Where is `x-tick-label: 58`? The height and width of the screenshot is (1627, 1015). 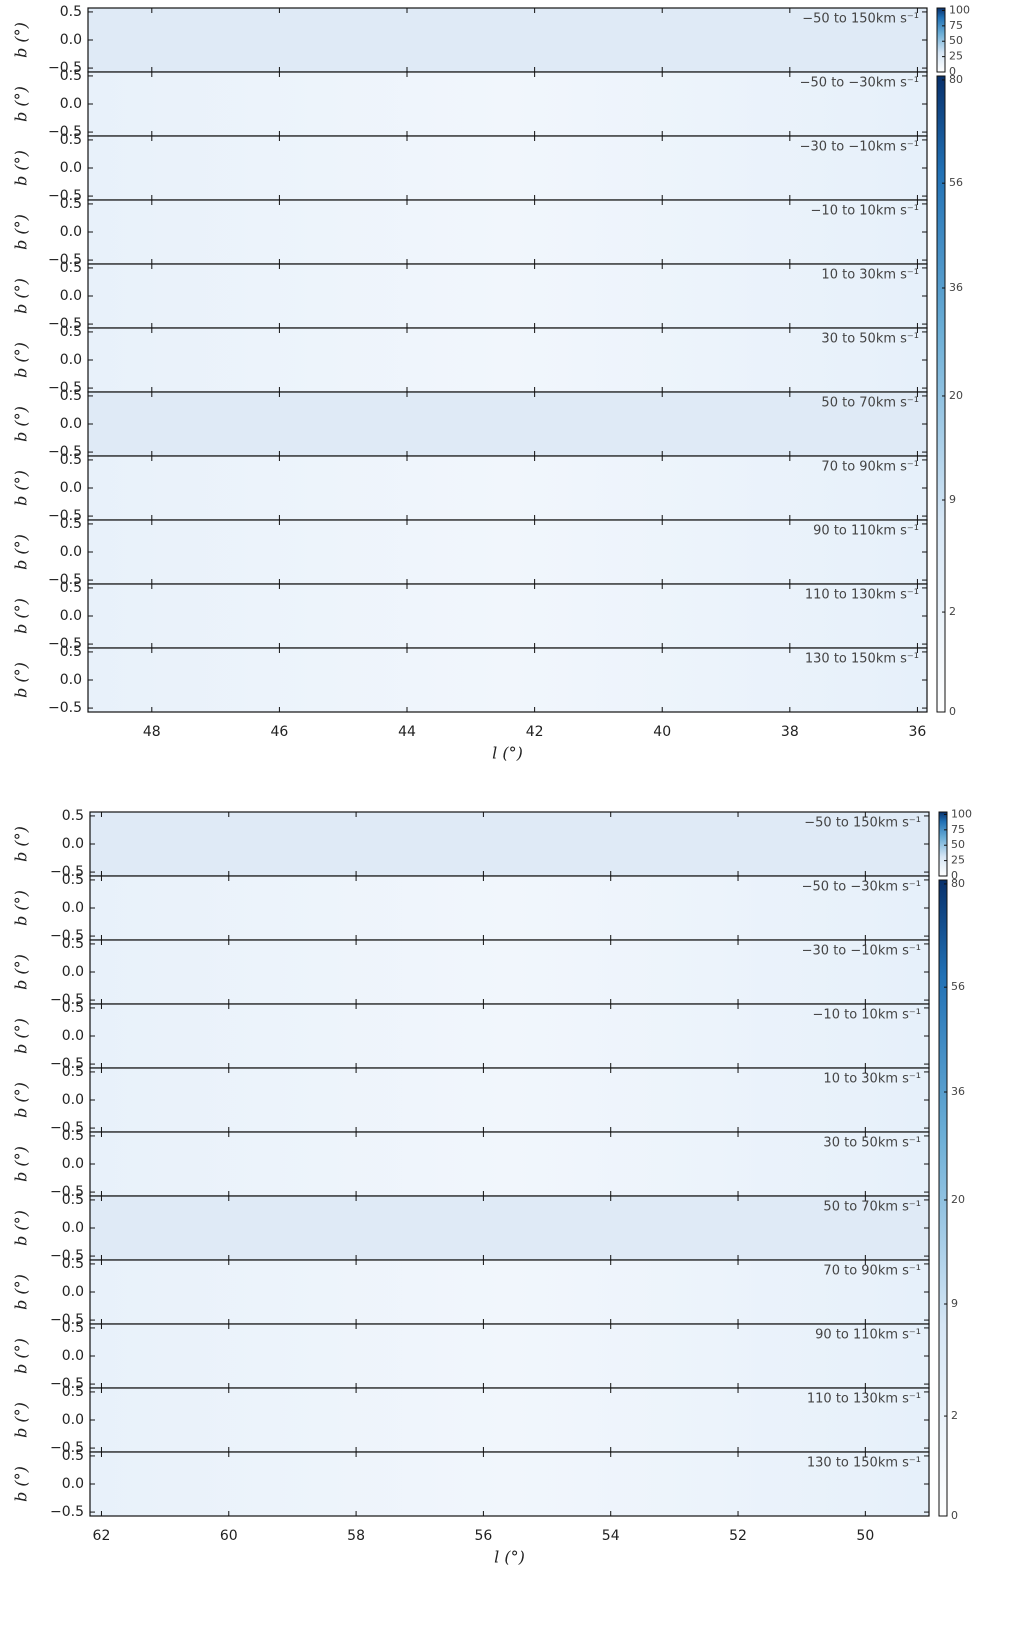
x-tick-label: 58 is located at coordinates (356, 1536).